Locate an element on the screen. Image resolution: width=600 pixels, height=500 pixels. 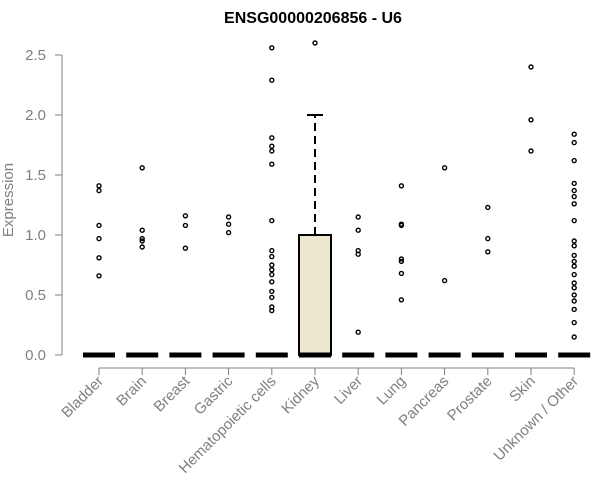
x-tick-label: Kidney is located at coordinates (300, 394).